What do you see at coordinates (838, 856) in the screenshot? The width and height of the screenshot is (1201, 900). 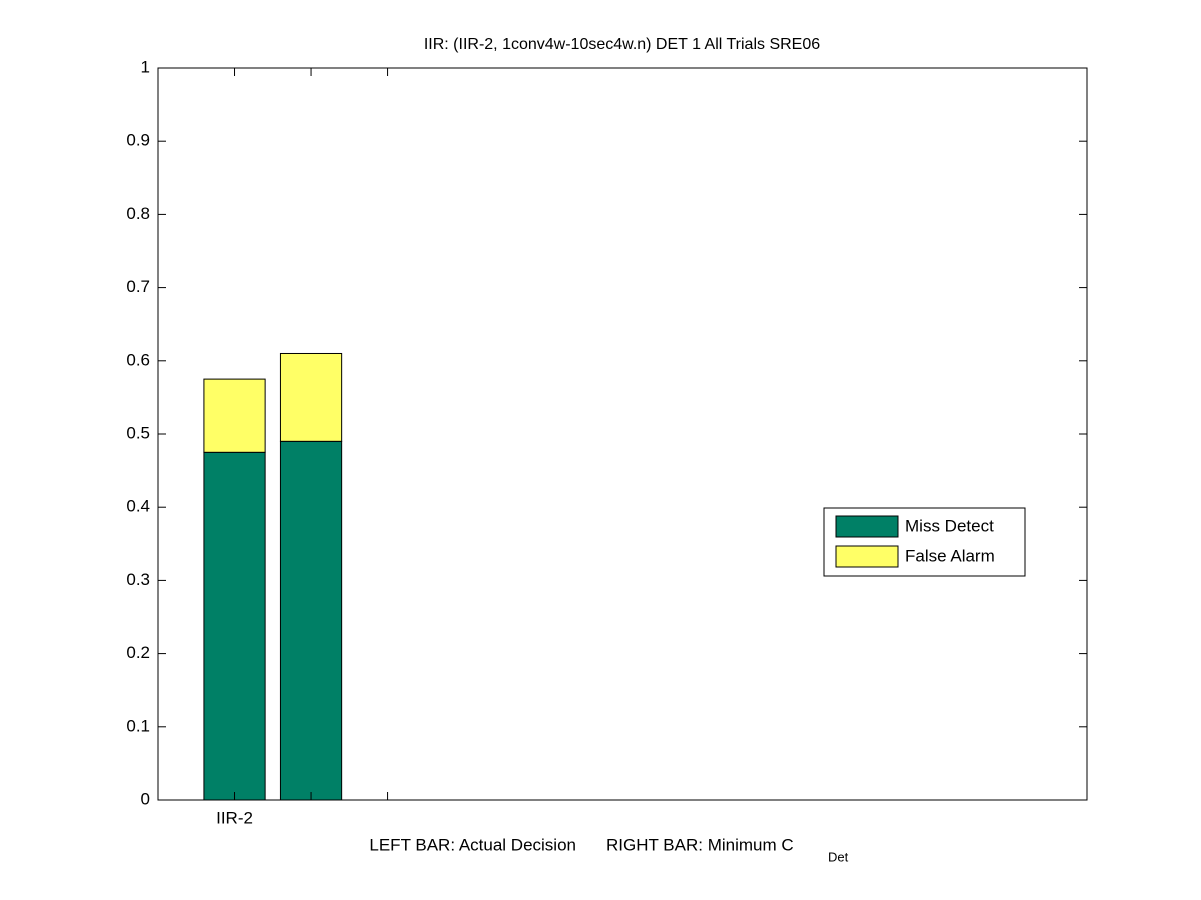 I see `x-axis-label-subscript: Det` at bounding box center [838, 856].